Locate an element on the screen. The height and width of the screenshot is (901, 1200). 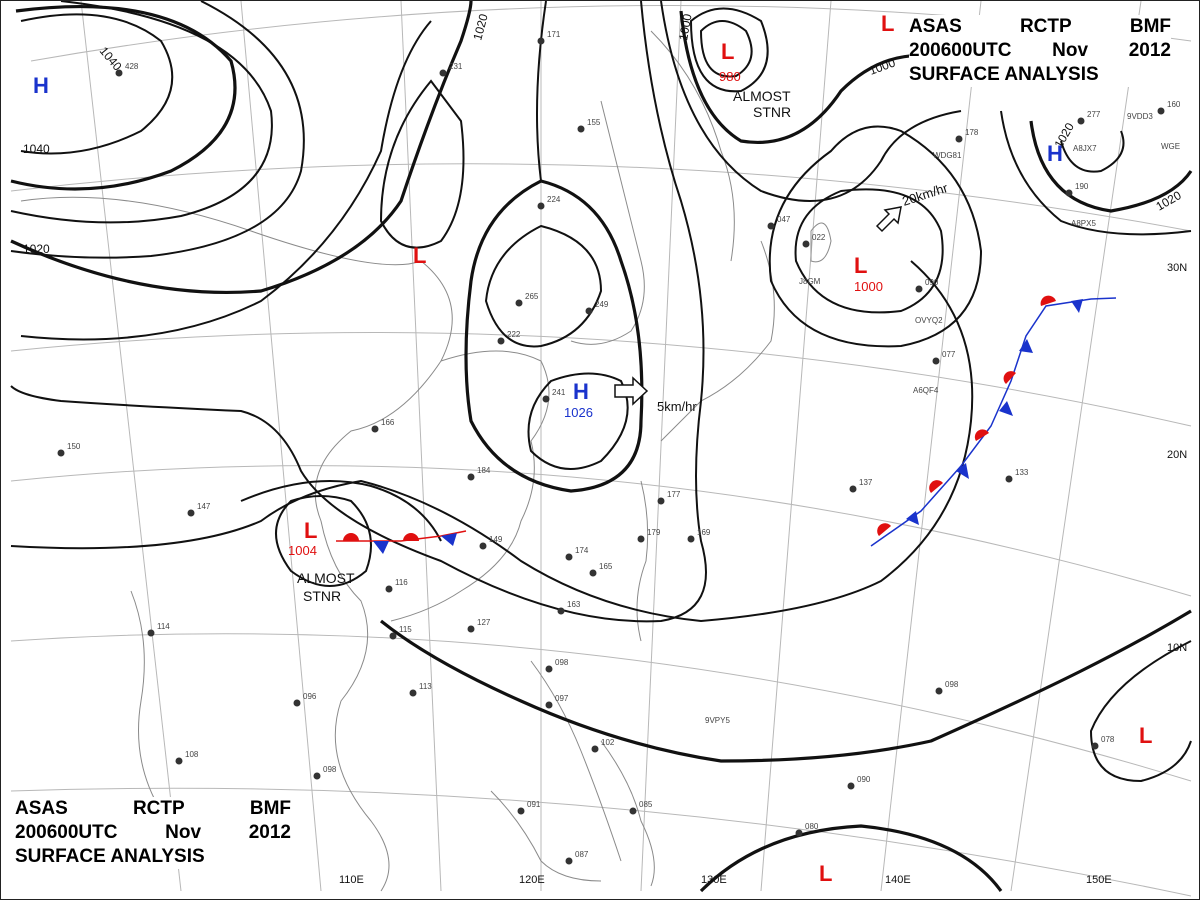
station-pressure-reading: 116 is located at coordinates (401, 582).